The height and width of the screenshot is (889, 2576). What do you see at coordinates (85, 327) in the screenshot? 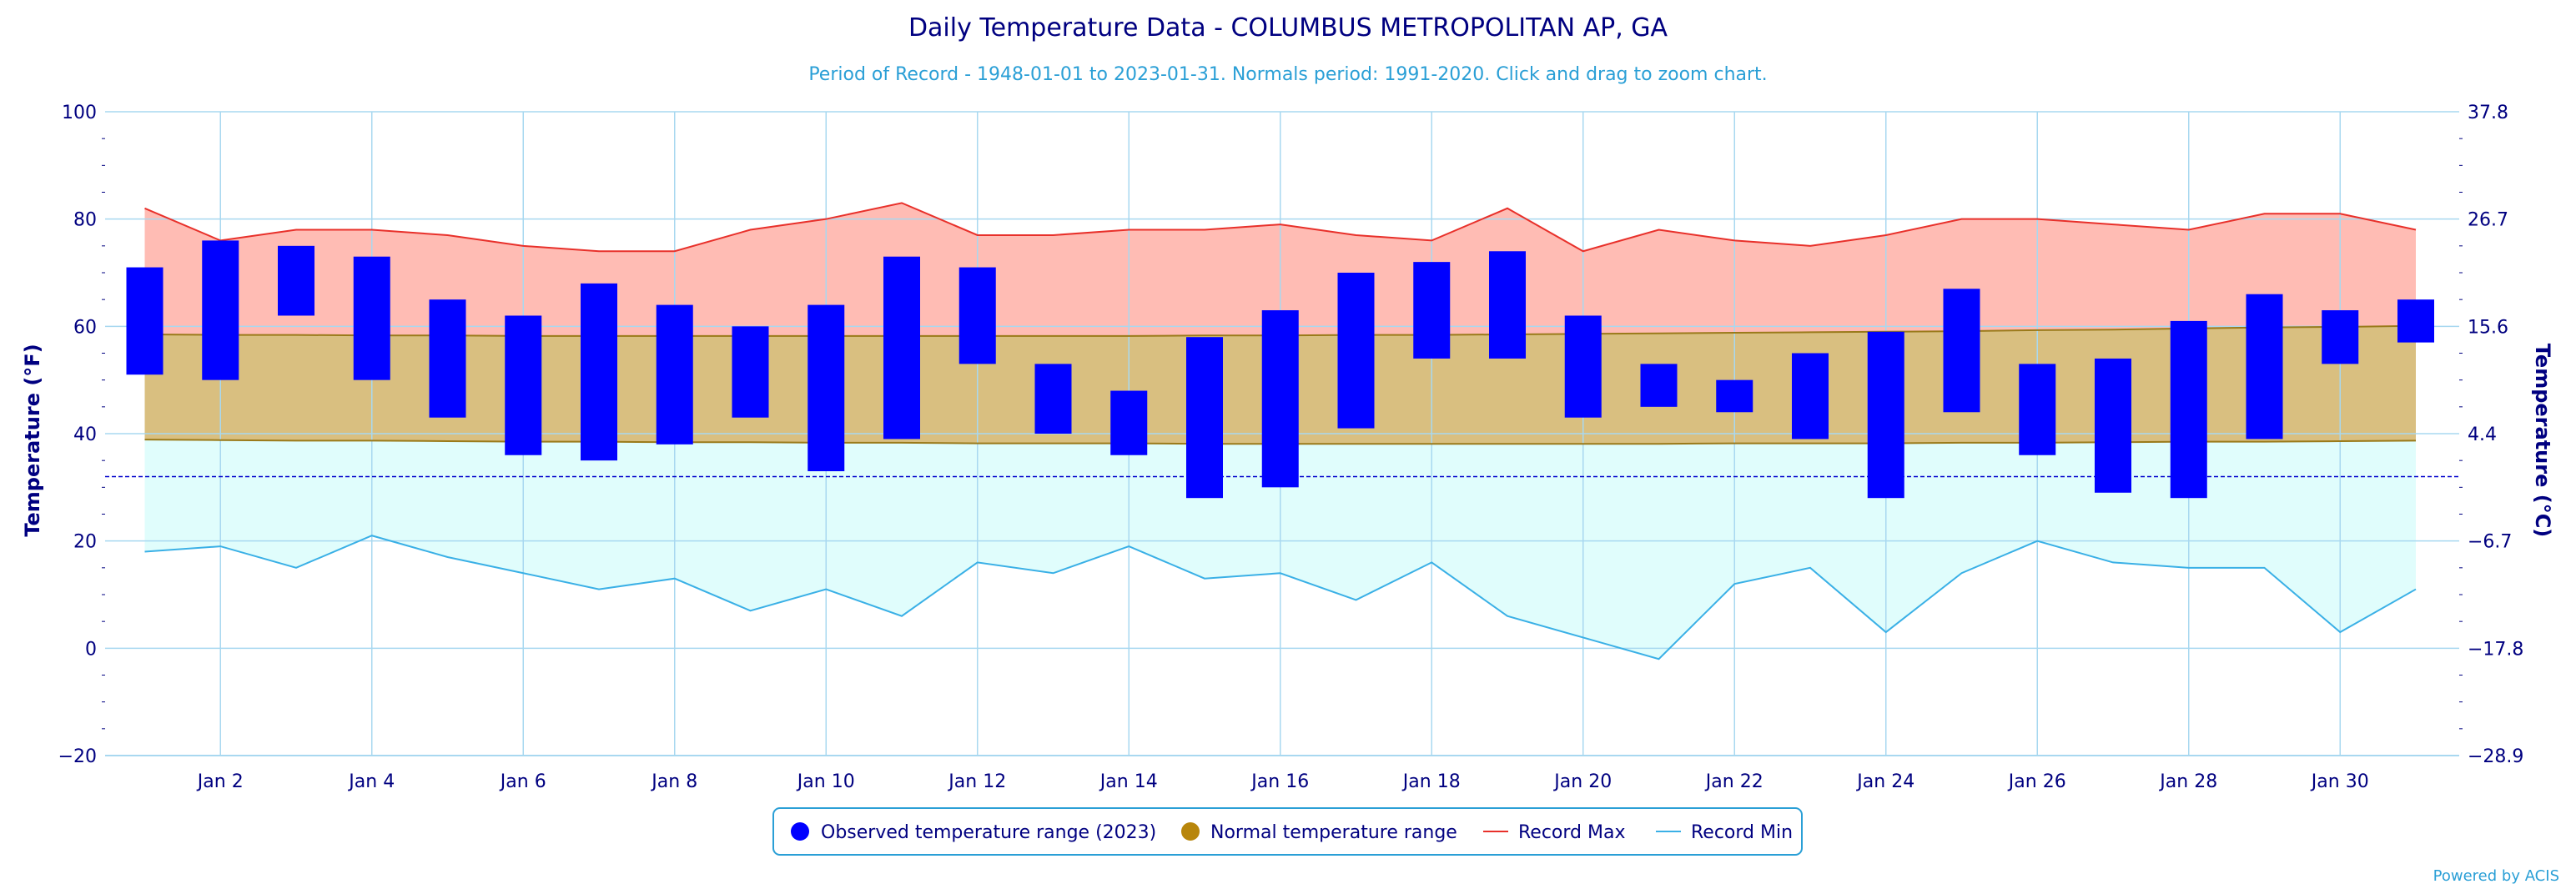
I see `y-tick-label-left: 60` at bounding box center [85, 327].